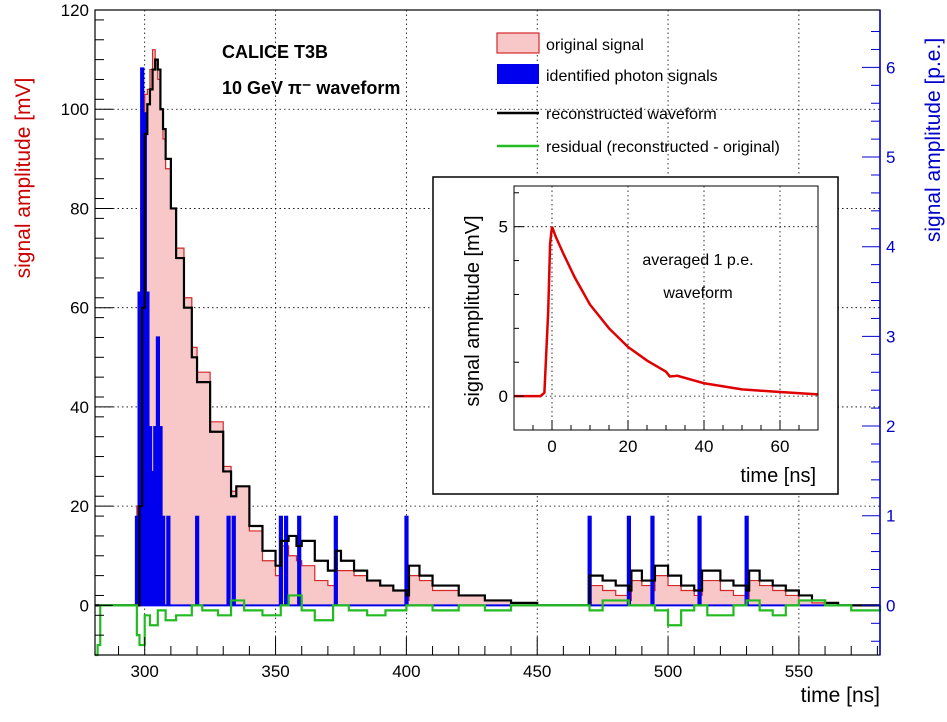 Image resolution: width=947 pixels, height=722 pixels. What do you see at coordinates (79, 308) in the screenshot?
I see `y-left-tick-label: 60` at bounding box center [79, 308].